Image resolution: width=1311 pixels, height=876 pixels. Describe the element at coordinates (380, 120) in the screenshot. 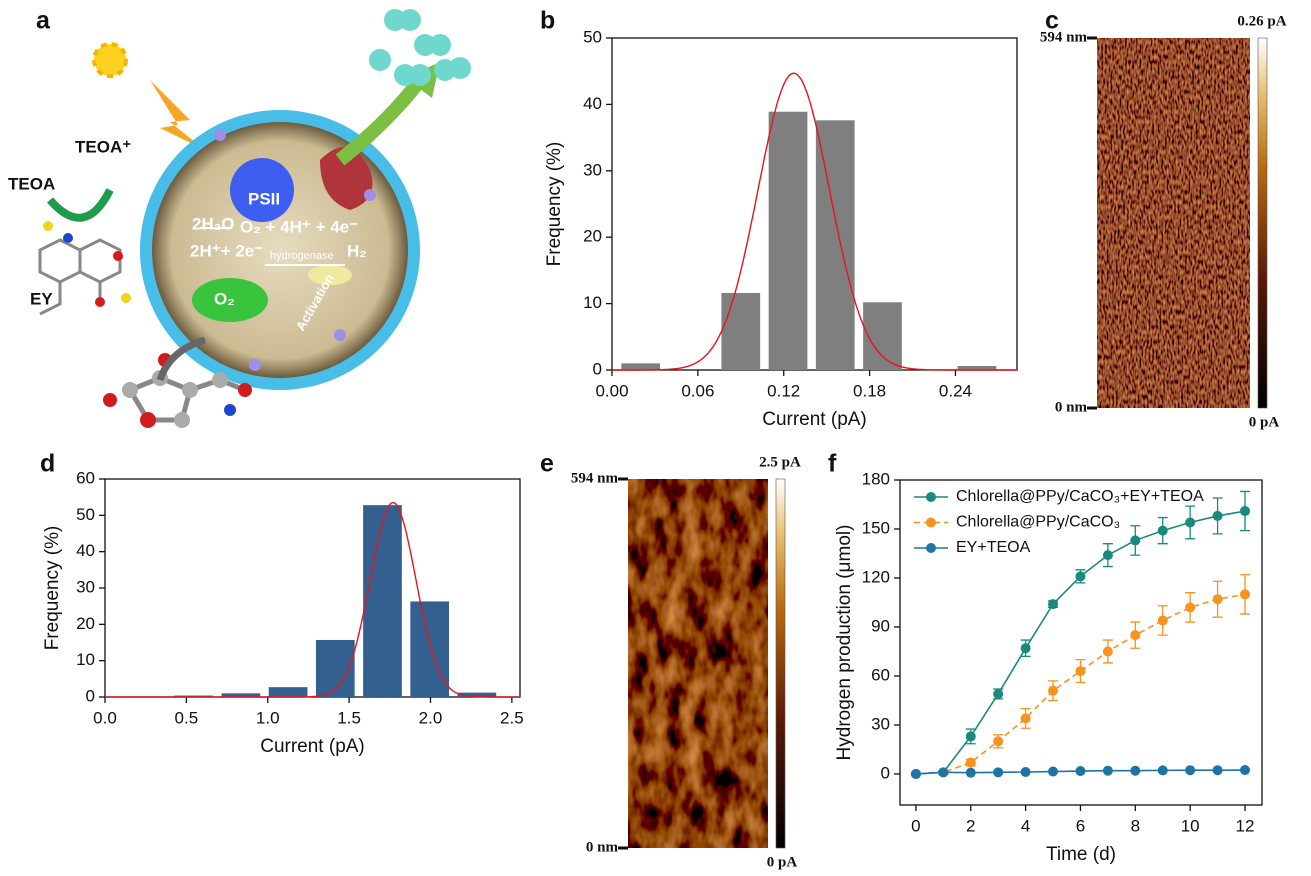

I see `arrow` at that location.